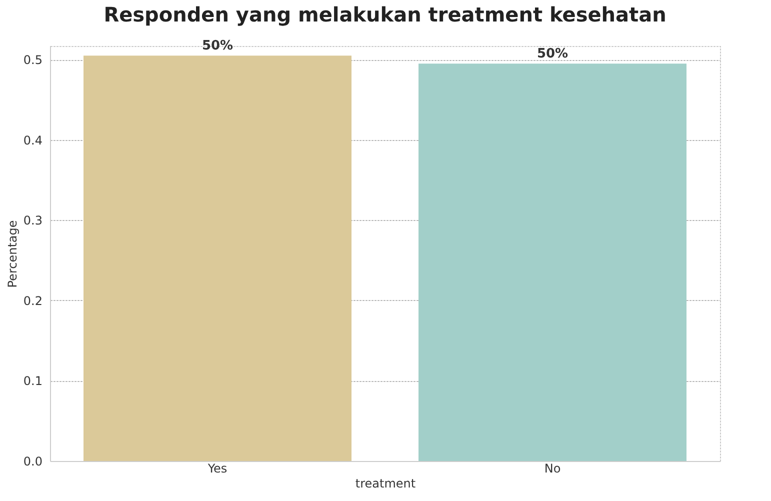 The height and width of the screenshot is (501, 771). What do you see at coordinates (32, 140) in the screenshot?
I see `y-tick-label: 0.4` at bounding box center [32, 140].